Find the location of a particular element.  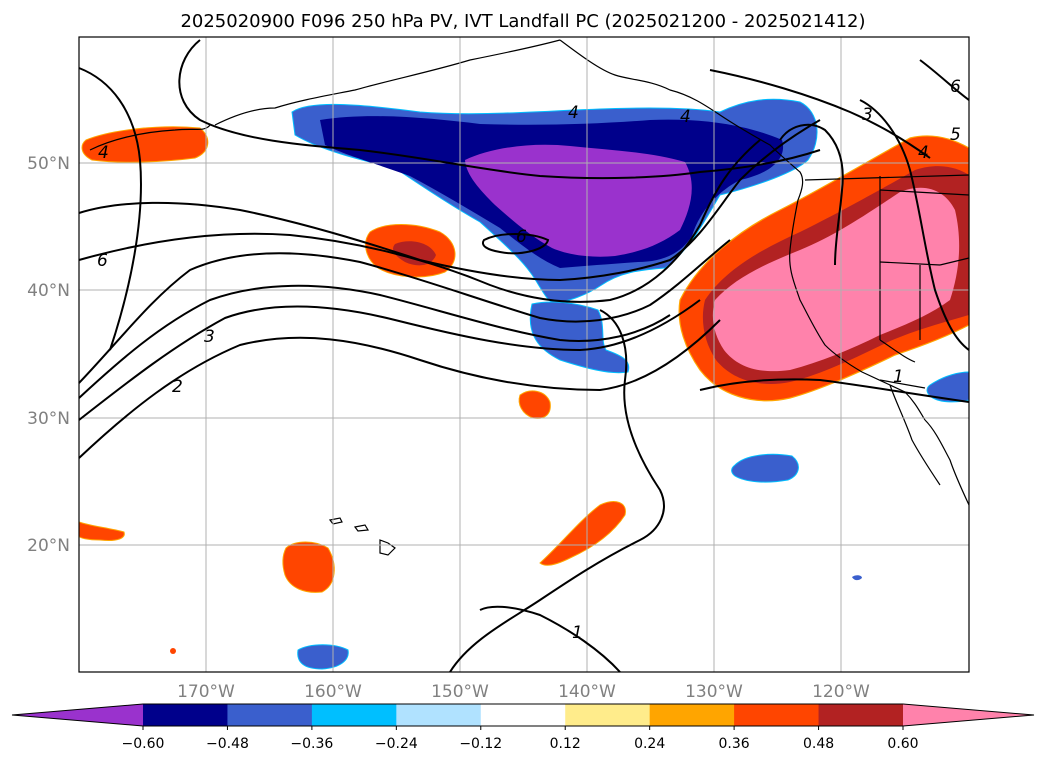

colorbar-extend-high is located at coordinates (968, 715).